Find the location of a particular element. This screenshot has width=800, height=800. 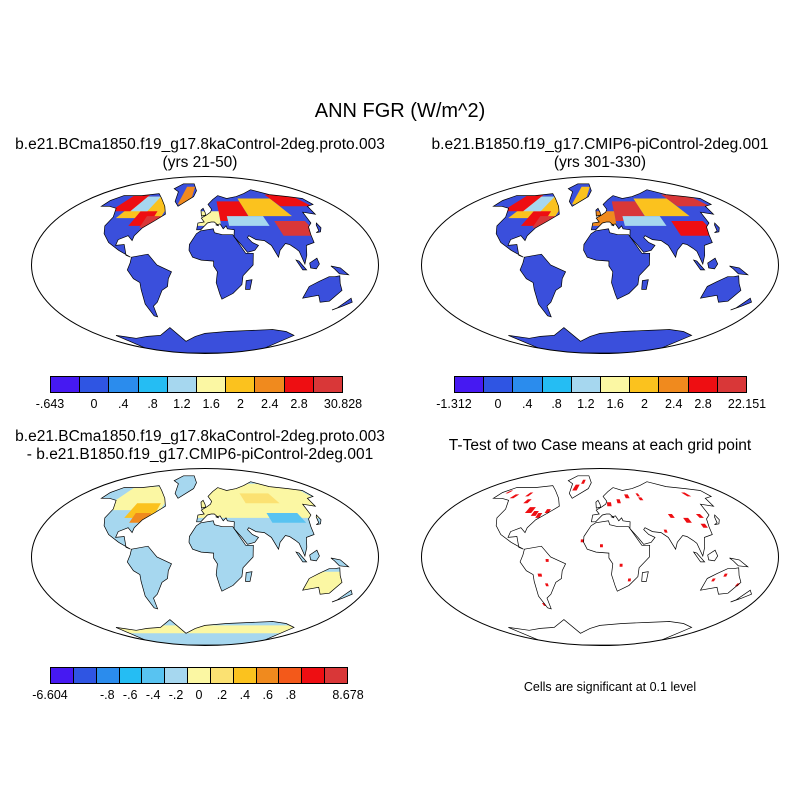

colorbar-tick-label: .6 is located at coordinates (267, 695).